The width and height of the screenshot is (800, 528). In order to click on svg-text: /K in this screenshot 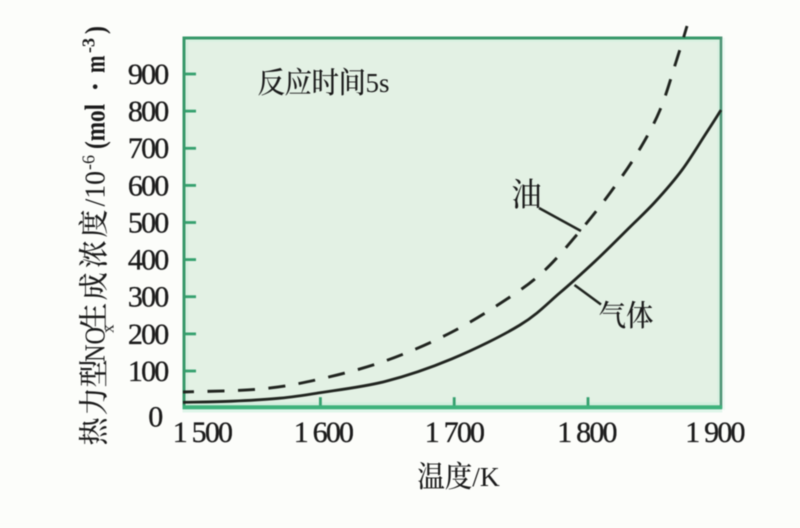, I will do `click(486, 476)`.